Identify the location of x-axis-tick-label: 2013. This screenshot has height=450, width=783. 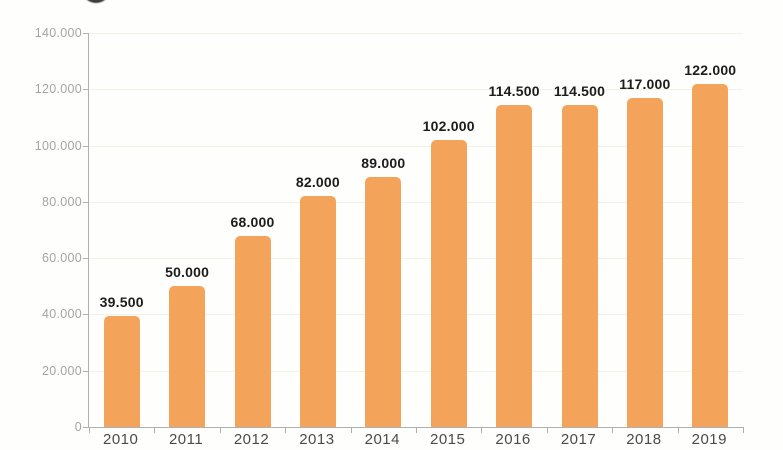
(317, 439).